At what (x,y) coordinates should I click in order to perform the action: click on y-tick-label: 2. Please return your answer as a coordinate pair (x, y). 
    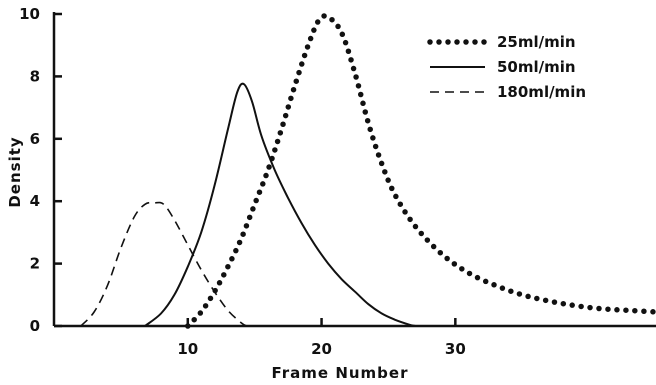
    Looking at the image, I should click on (35, 264).